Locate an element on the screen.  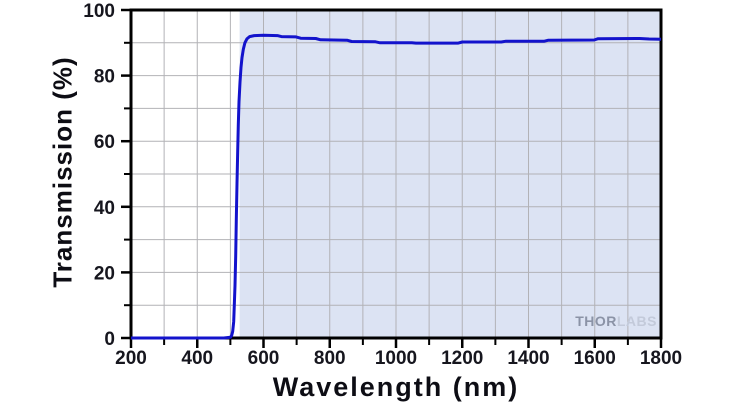
watermark-text-labs: LABS is located at coordinates (636, 321).